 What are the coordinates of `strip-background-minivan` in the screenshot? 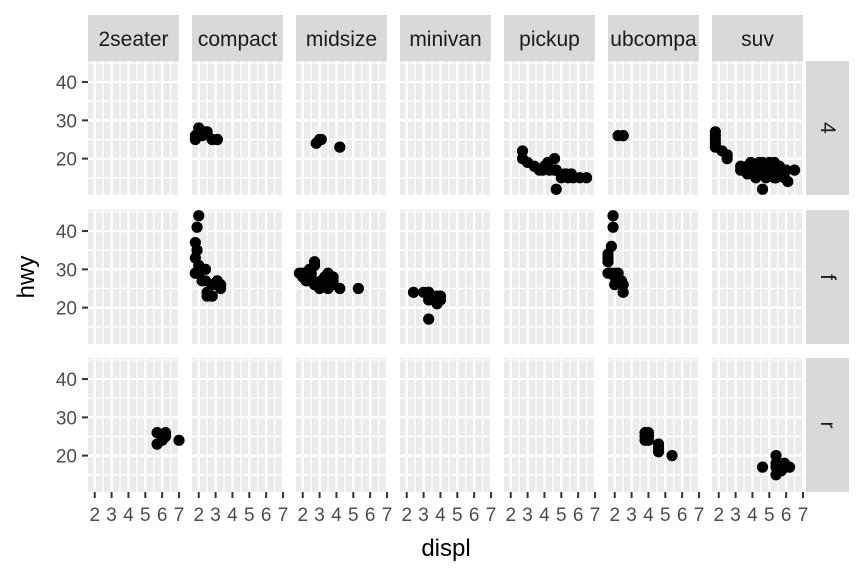 It's located at (445, 38).